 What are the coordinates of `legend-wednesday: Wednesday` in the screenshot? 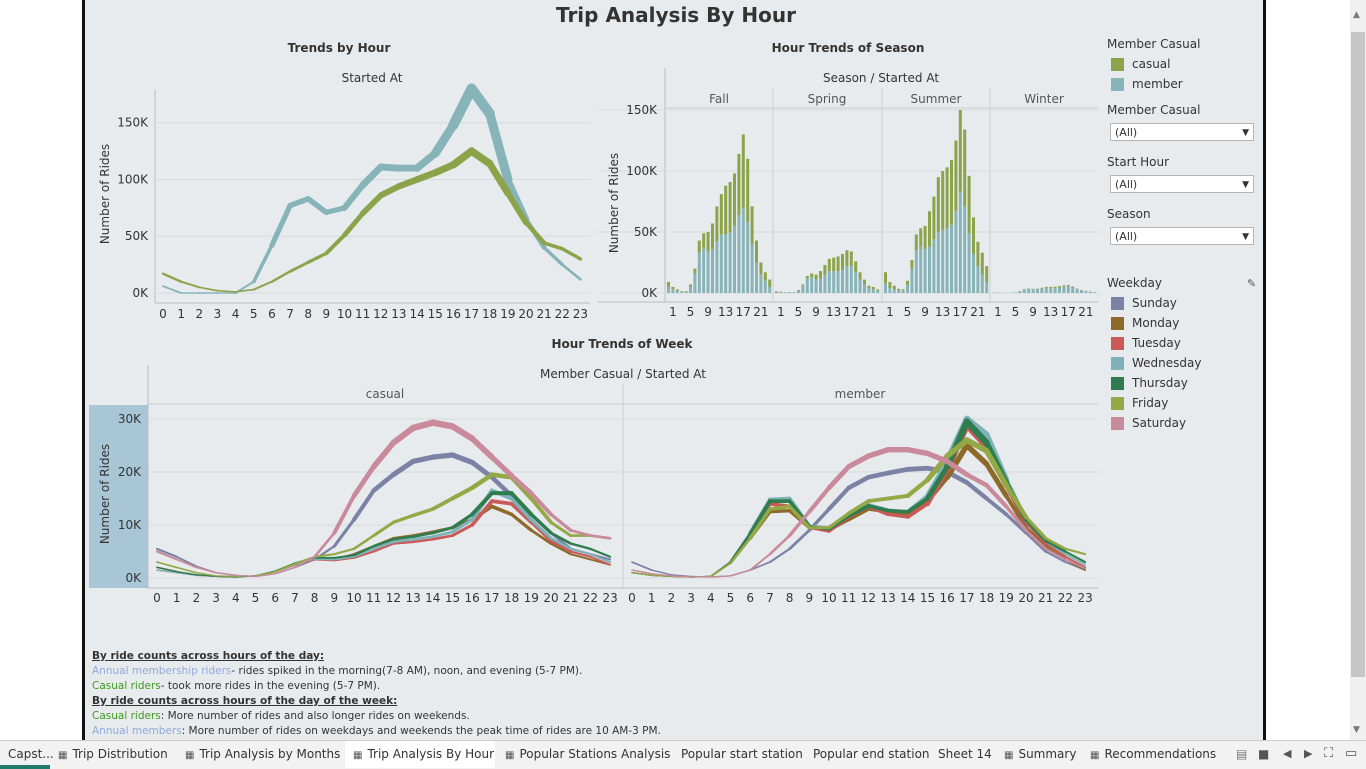 It's located at (1156, 363).